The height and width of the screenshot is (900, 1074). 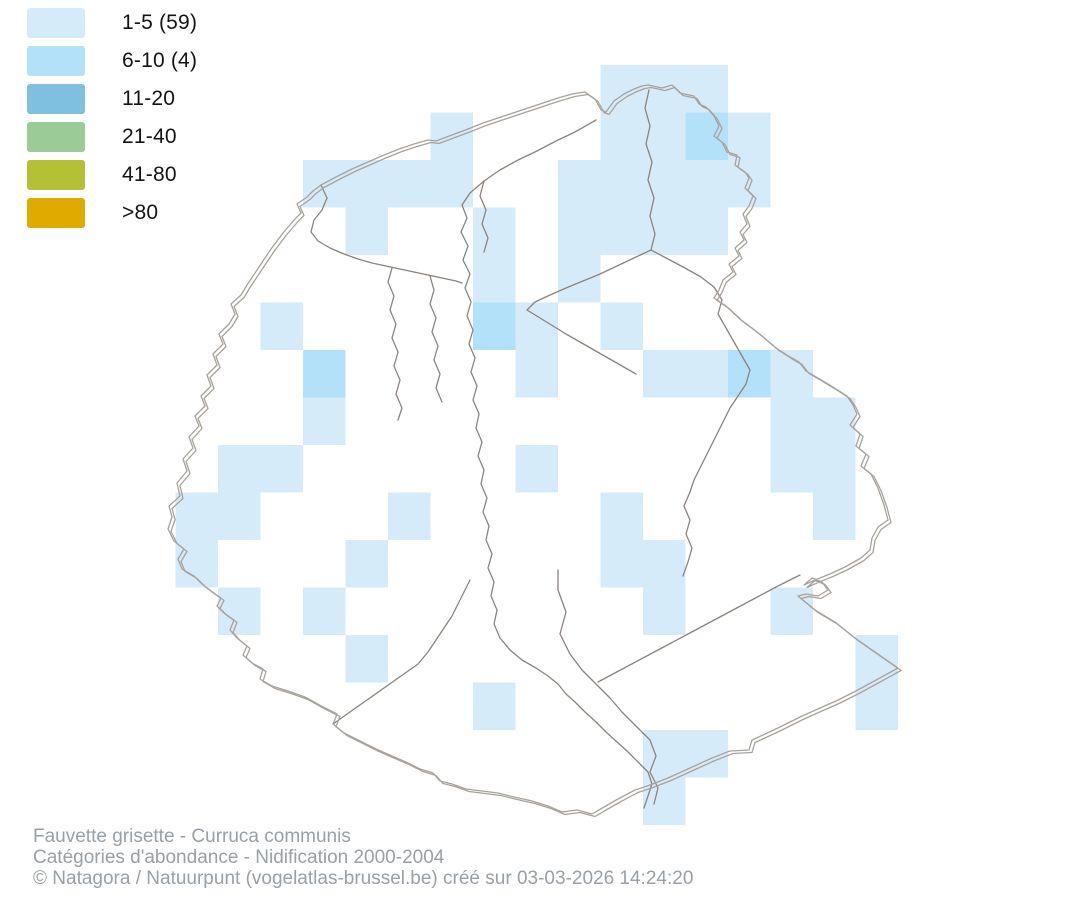 I want to click on legend-item-1-5: 1-5 (59), so click(x=112, y=23).